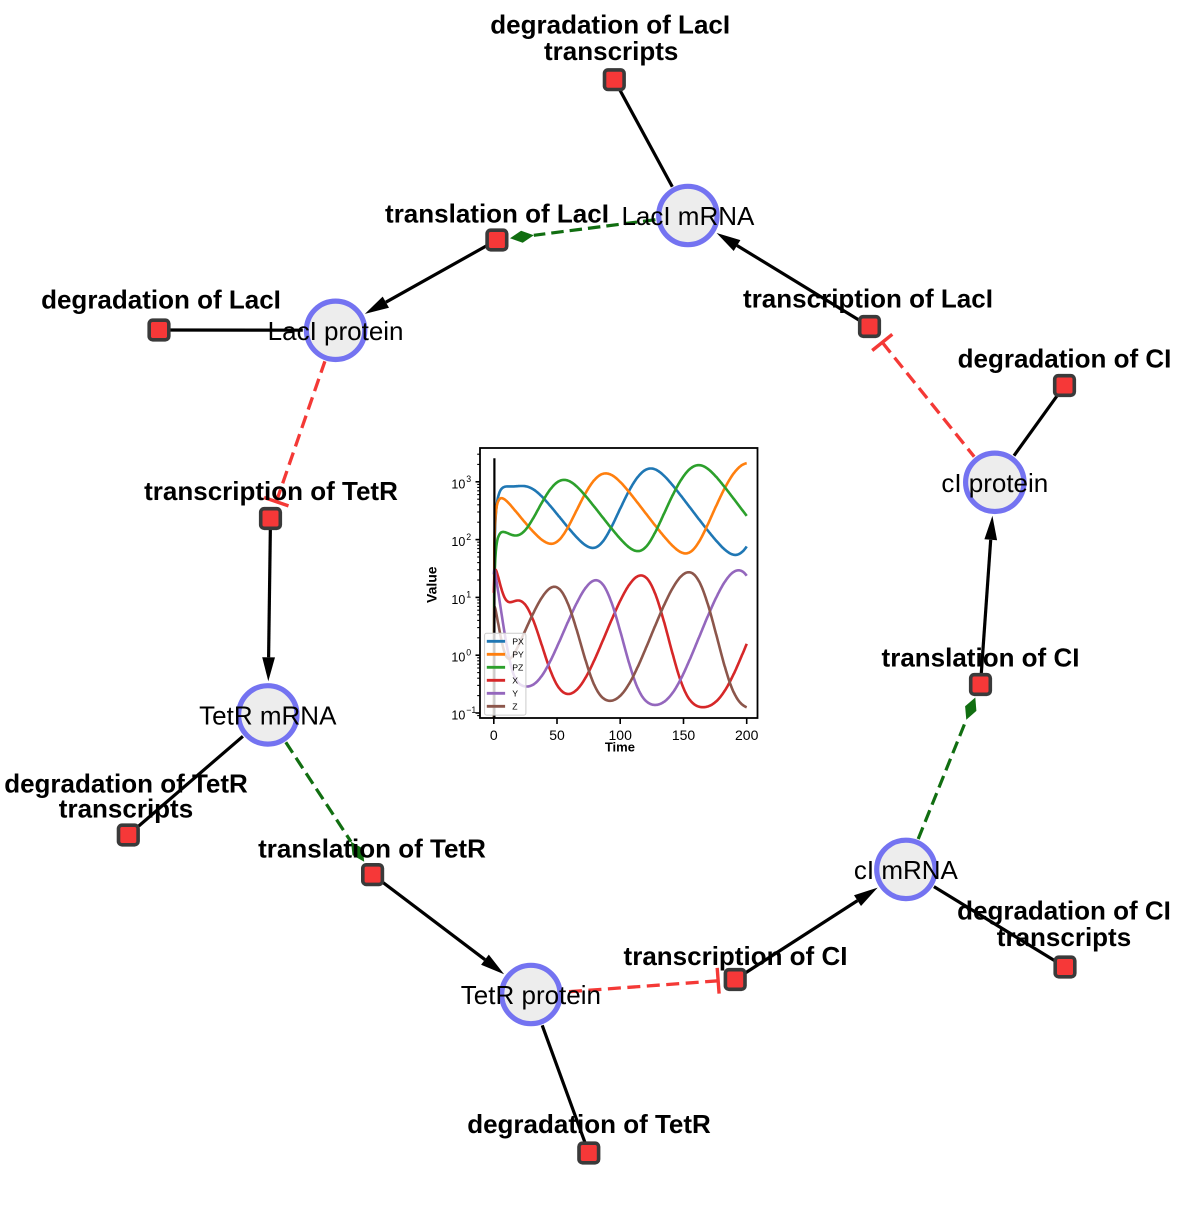 This screenshot has height=1205, width=1189. I want to click on svg-text: Value, so click(432, 584).